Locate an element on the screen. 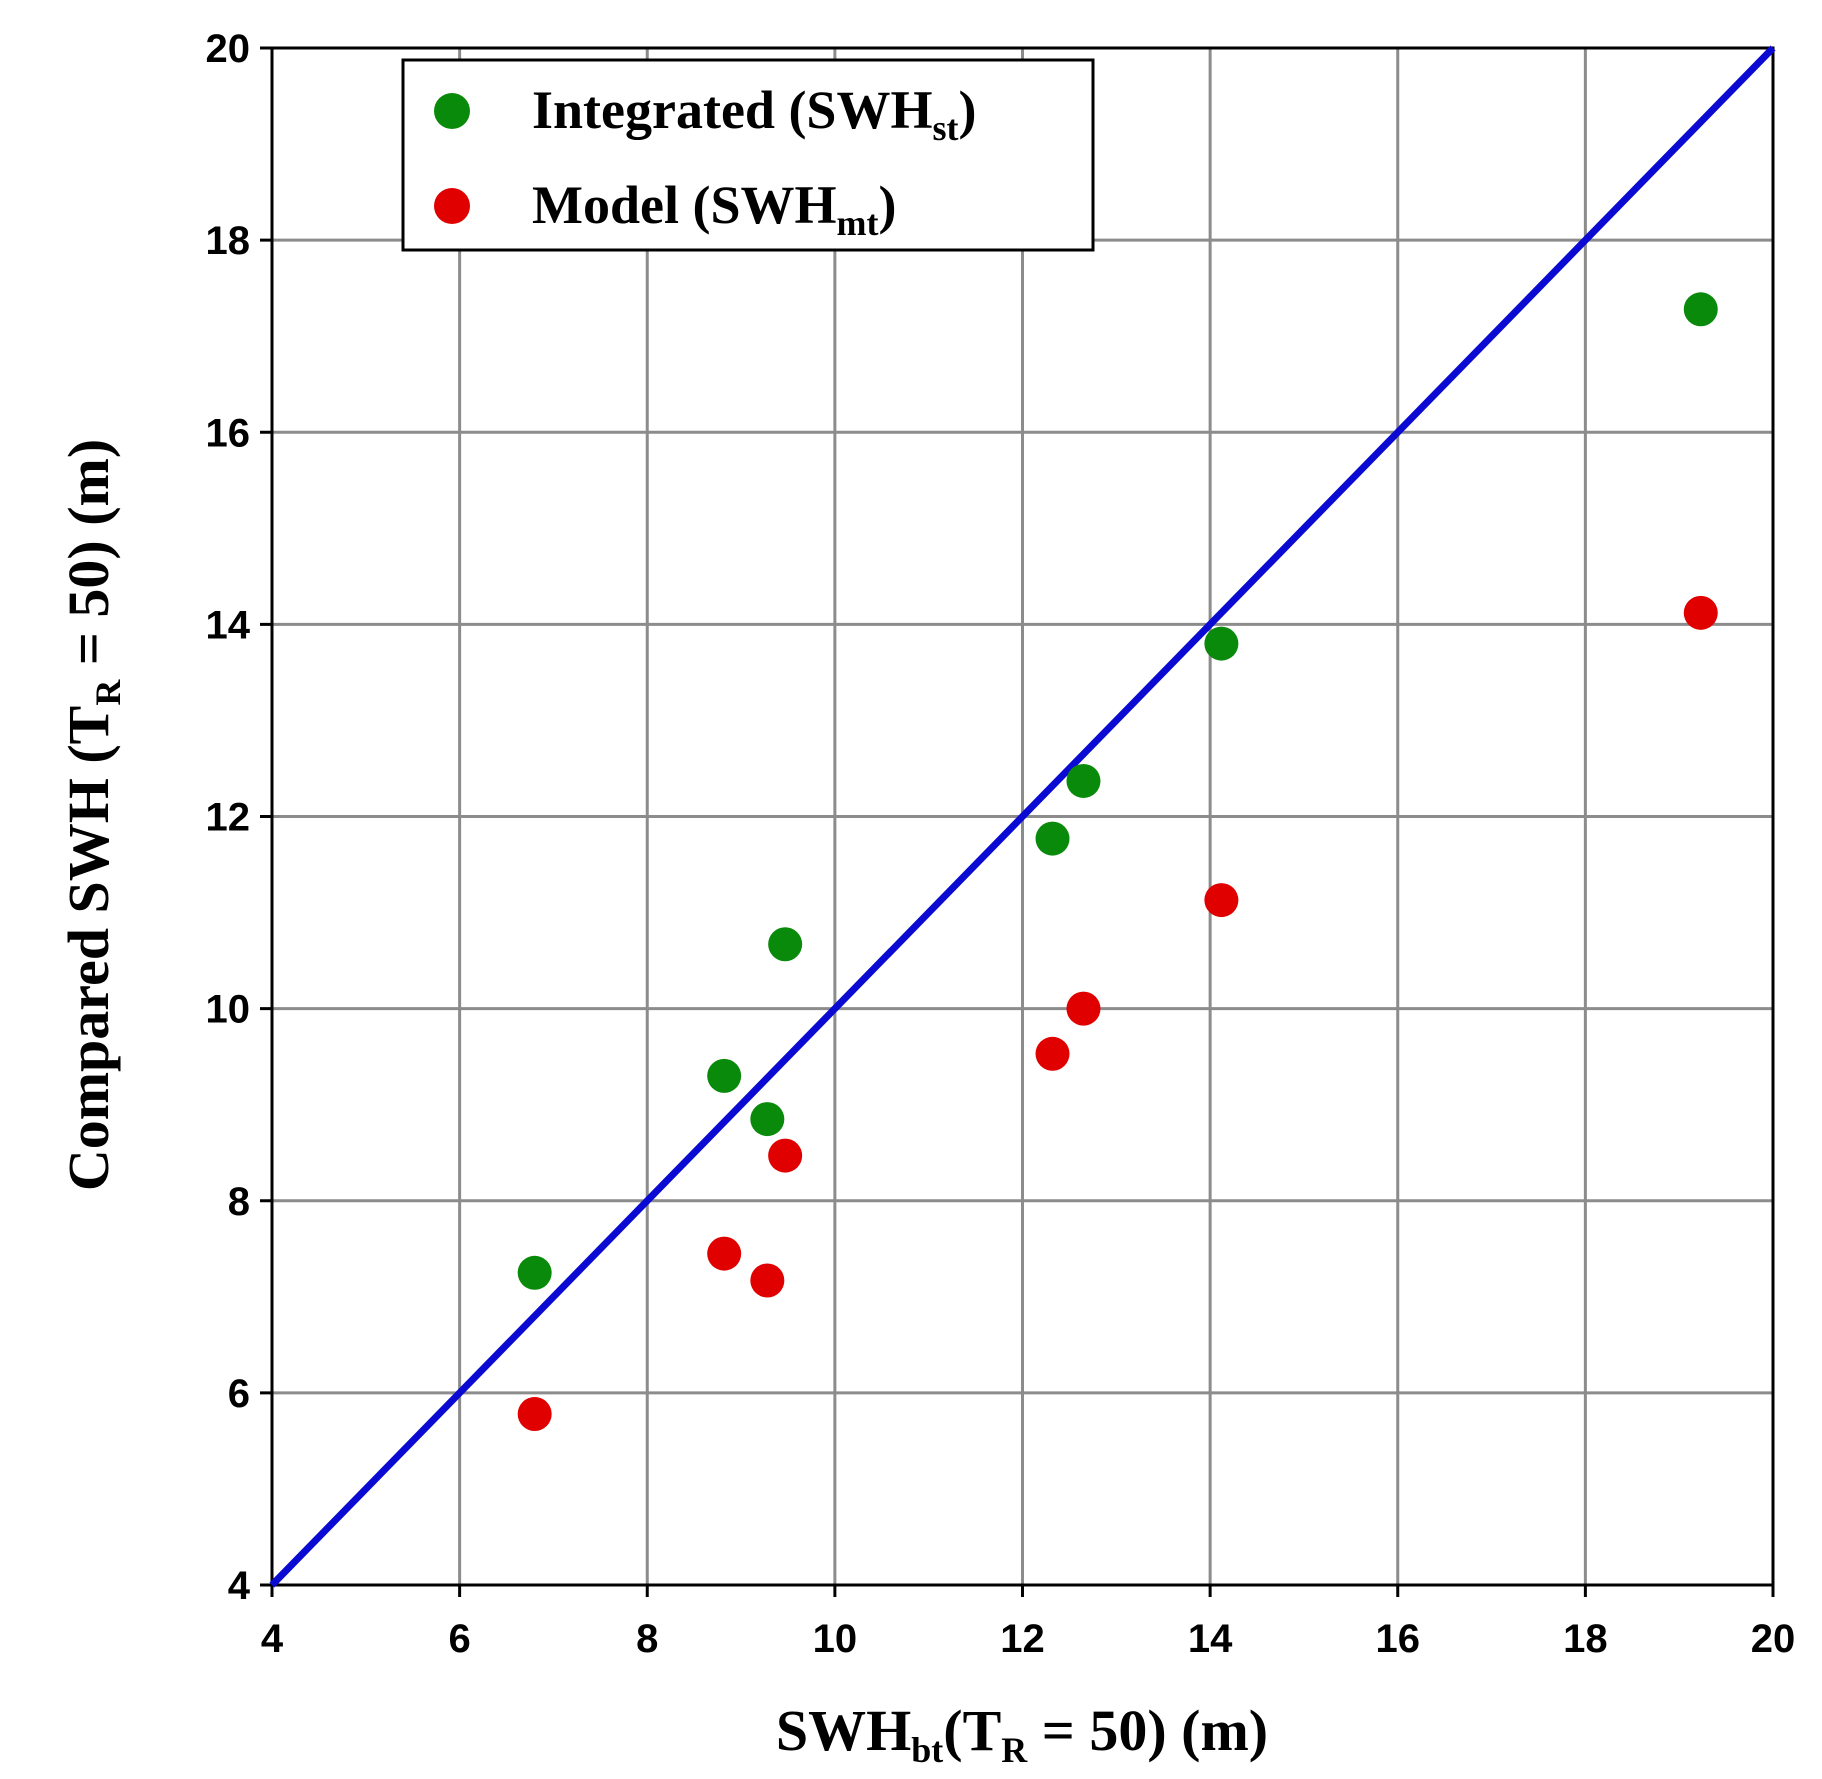 Image resolution: width=1822 pixels, height=1779 pixels. legend: Integrated (SWHst) Model (SWHmt) is located at coordinates (748, 155).